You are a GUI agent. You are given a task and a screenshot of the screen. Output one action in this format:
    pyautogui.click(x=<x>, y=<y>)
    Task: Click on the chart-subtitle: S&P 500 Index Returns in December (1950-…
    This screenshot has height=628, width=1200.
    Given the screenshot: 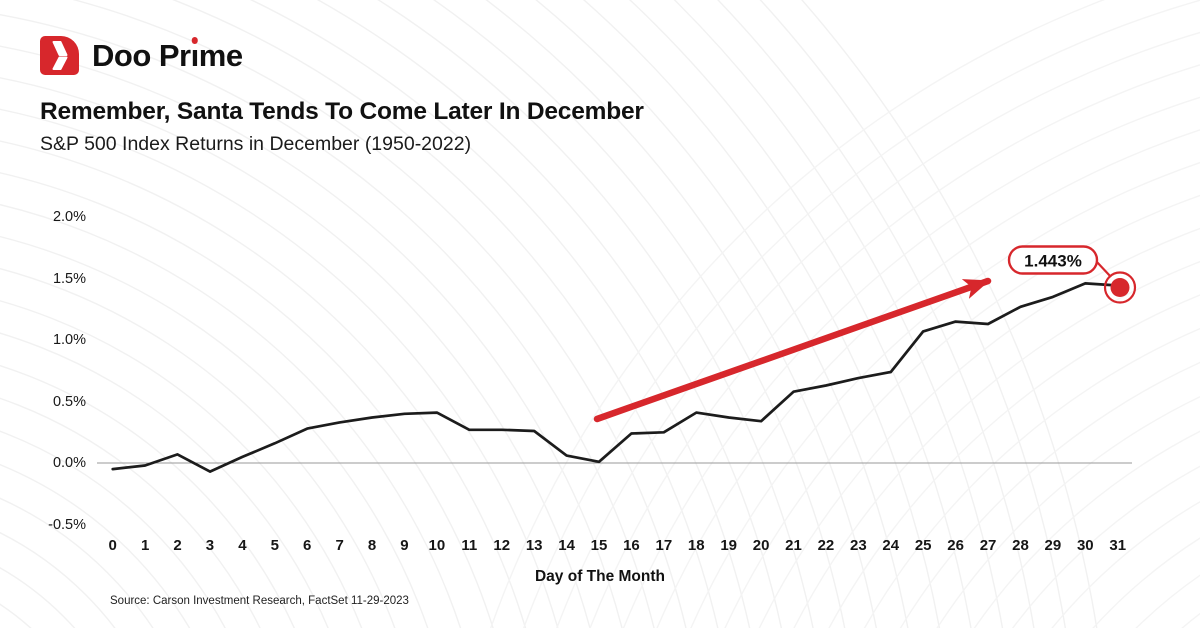 What is the action you would take?
    pyautogui.click(x=256, y=144)
    